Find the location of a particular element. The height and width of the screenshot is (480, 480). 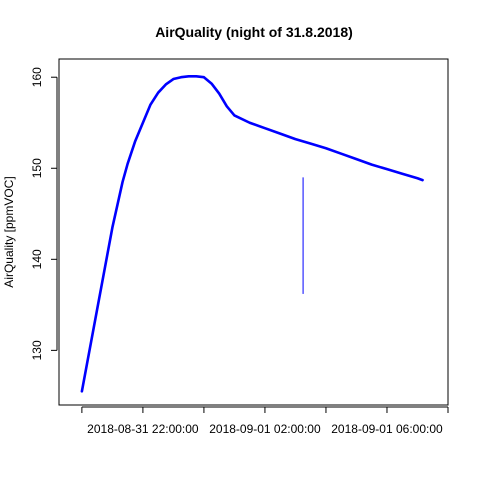

y-axis-label: AirQuality [ppmVOC] is located at coordinates (9, 231).